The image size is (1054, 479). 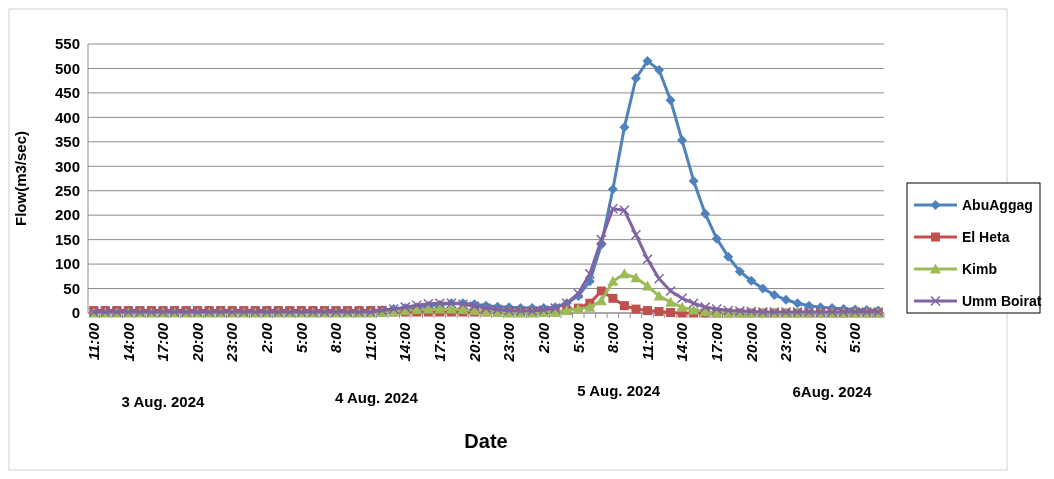 What do you see at coordinates (67, 44) in the screenshot?
I see `y-tick-label: 550` at bounding box center [67, 44].